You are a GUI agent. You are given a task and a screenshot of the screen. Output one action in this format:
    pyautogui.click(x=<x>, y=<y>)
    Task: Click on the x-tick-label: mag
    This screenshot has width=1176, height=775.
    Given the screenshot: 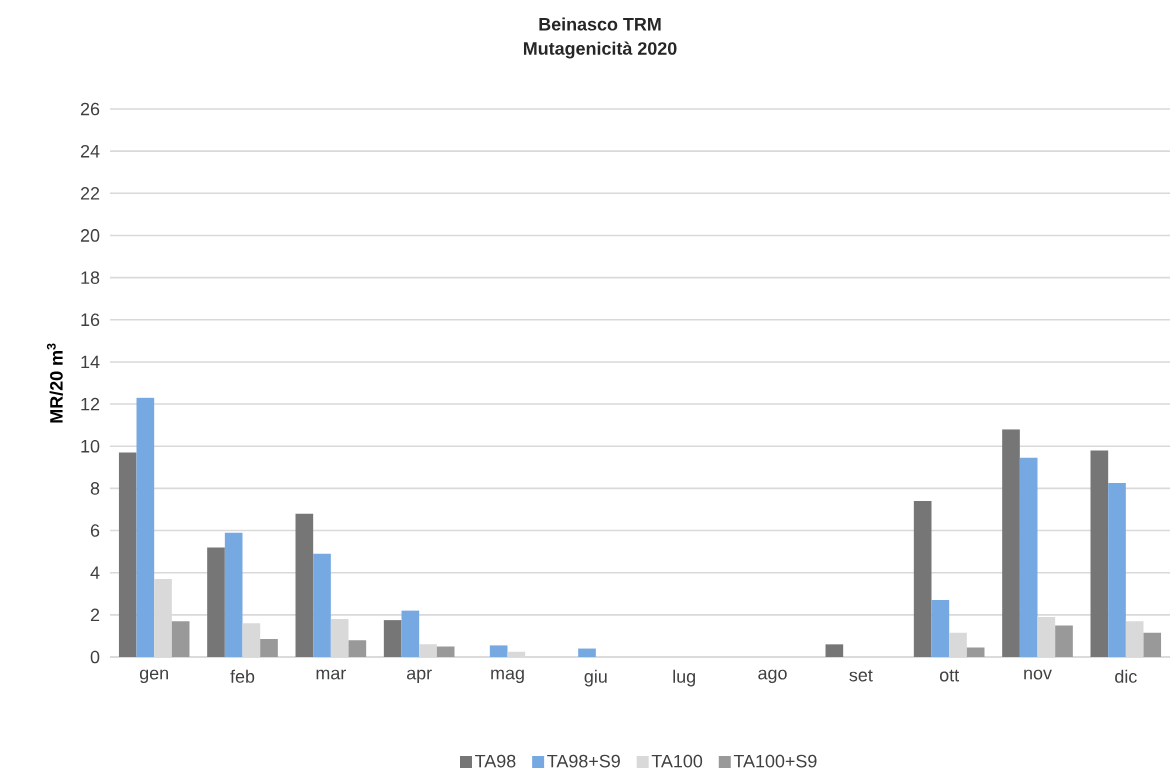 What is the action you would take?
    pyautogui.click(x=507, y=676)
    